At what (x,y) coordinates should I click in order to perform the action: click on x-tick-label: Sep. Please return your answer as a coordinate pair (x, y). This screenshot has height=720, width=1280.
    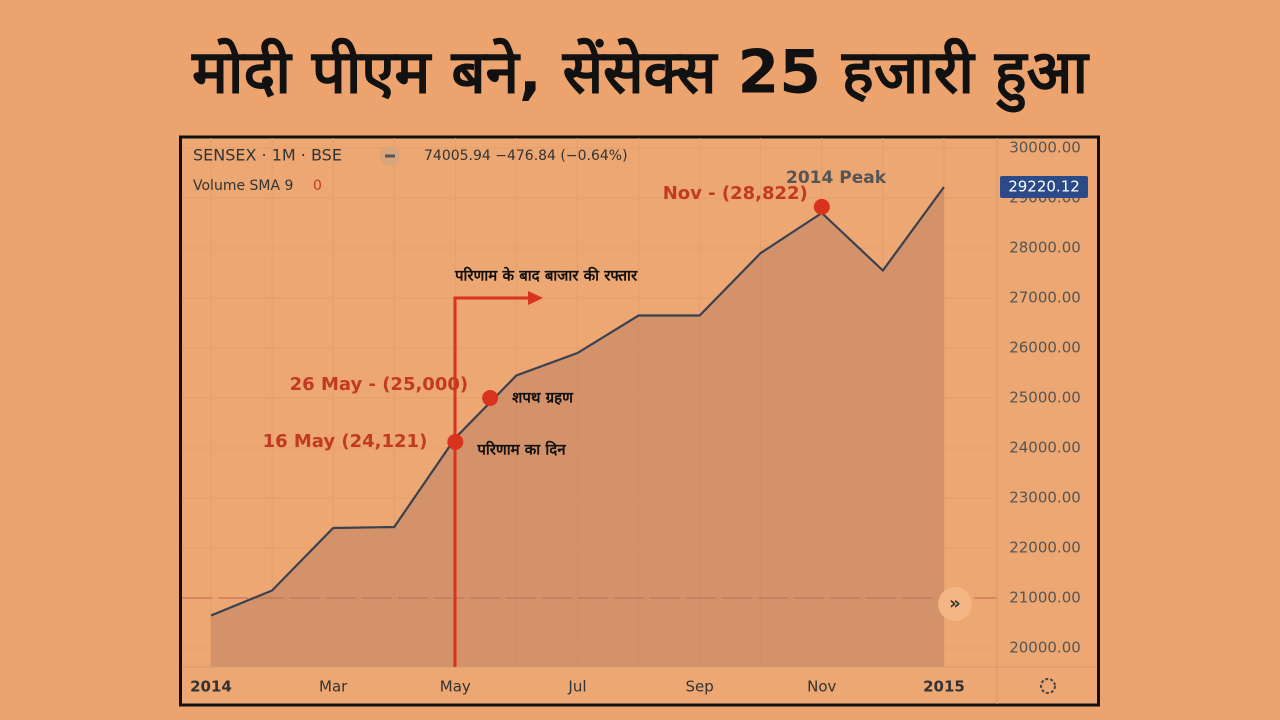
    Looking at the image, I should click on (699, 687).